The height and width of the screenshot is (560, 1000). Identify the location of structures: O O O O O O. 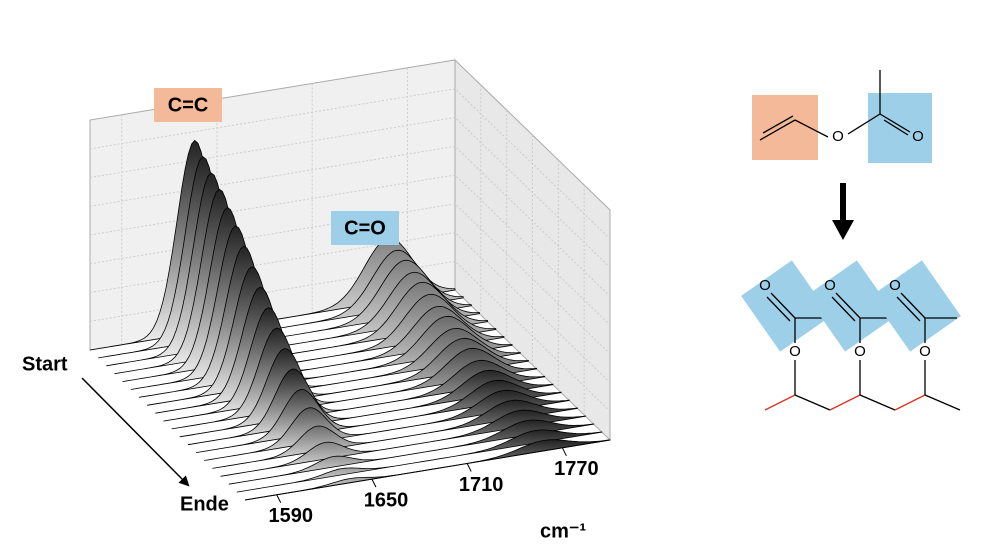
(851, 240).